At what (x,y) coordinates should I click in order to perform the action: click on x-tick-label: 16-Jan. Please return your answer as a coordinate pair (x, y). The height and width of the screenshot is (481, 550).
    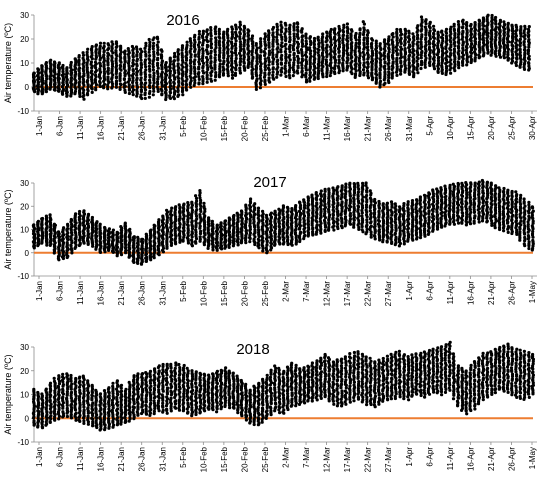
    Looking at the image, I should click on (101, 128).